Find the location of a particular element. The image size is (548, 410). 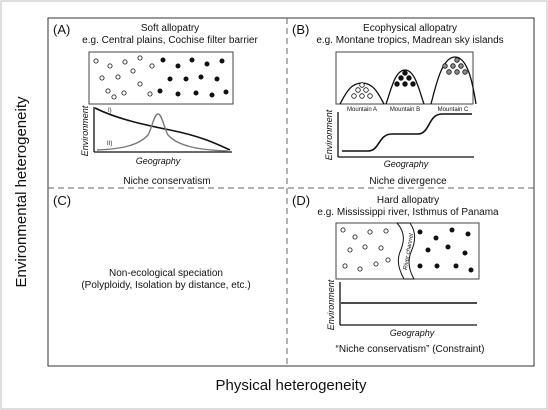

panel-a-curve-ii is located at coordinates (162, 132).